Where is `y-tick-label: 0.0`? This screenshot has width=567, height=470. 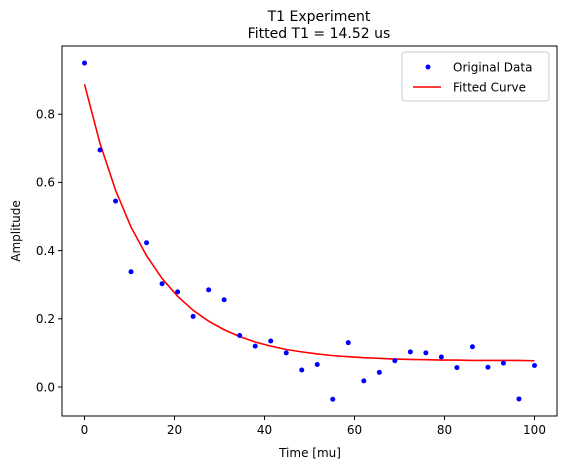
y-tick-label: 0.0 is located at coordinates (45, 387).